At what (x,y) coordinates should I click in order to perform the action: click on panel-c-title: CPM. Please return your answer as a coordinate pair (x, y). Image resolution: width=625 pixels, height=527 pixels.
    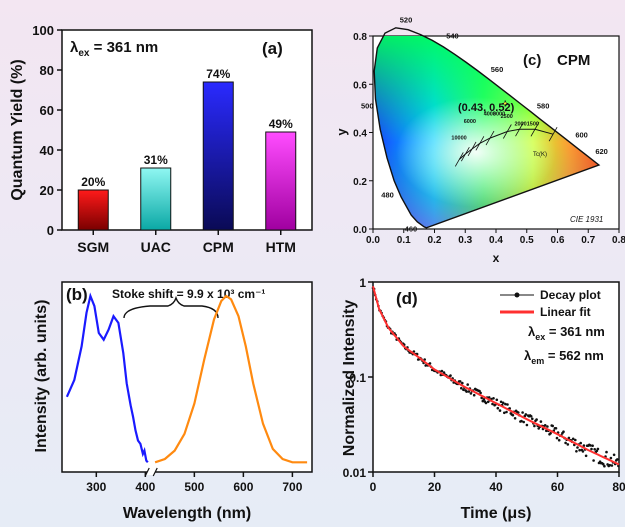
    Looking at the image, I should click on (573, 60).